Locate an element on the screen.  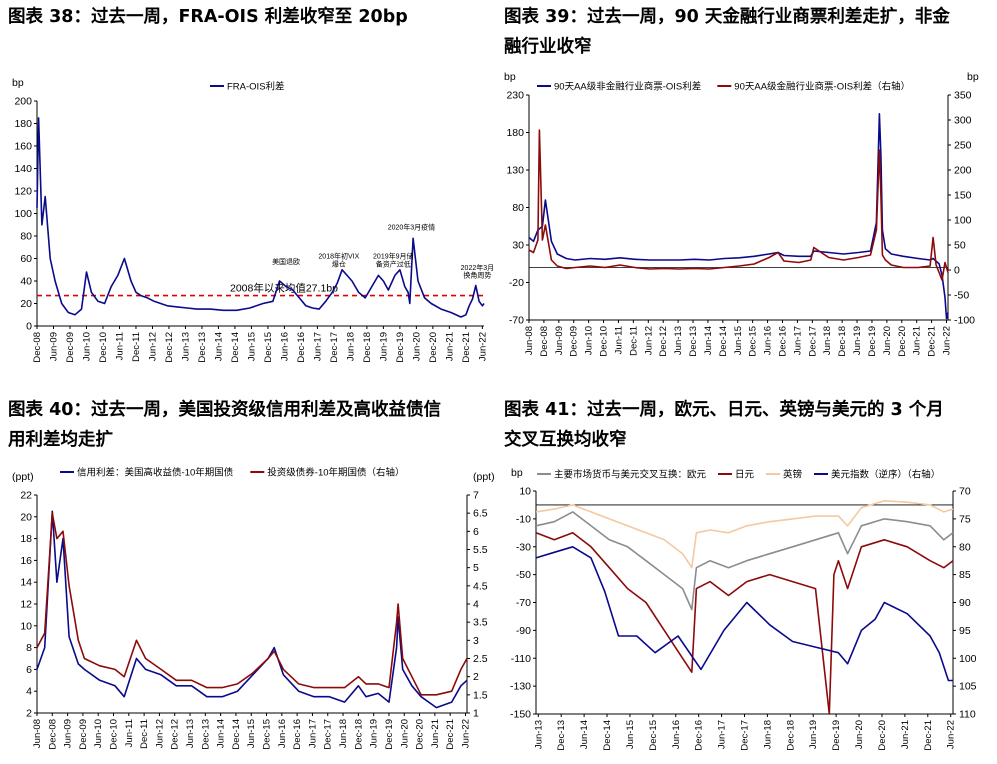
legend-entry: 日元 is located at coordinates (745, 475).